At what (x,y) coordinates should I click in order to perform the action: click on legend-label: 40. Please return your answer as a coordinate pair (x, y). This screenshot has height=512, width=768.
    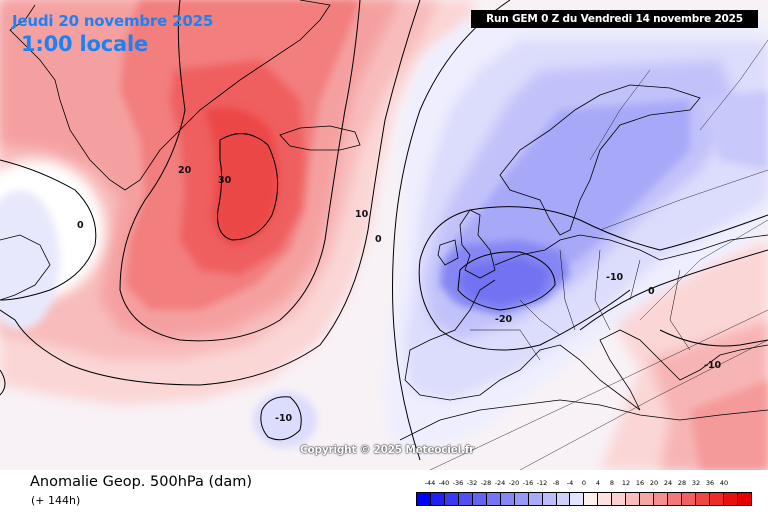
    Looking at the image, I should click on (724, 483).